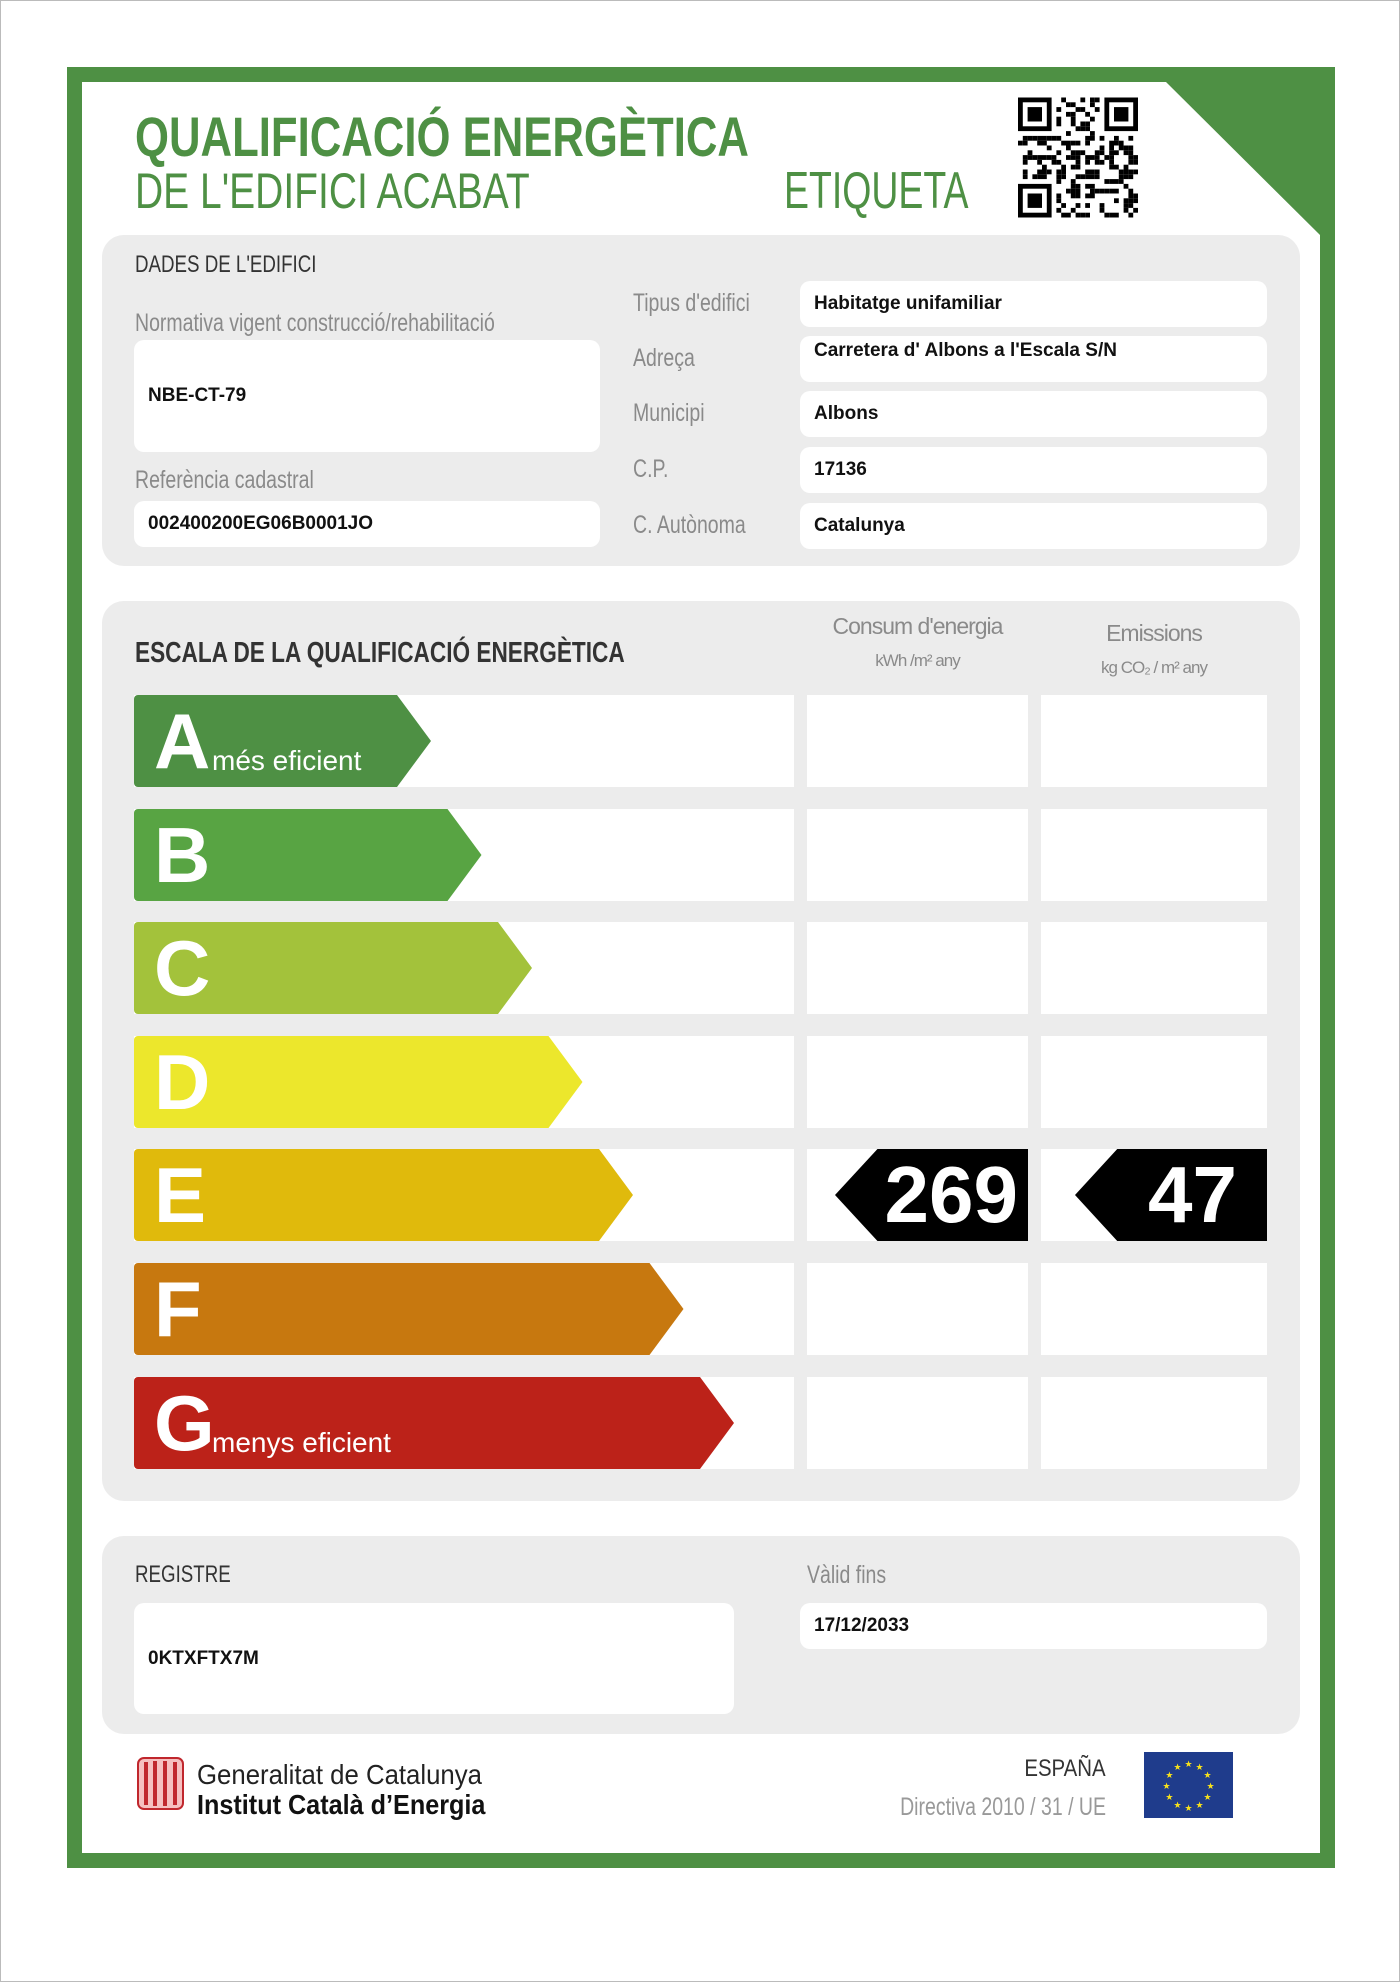  Describe the element at coordinates (226, 264) in the screenshot. I see `building-section-title: DADES DE L'EDIFICI` at that location.